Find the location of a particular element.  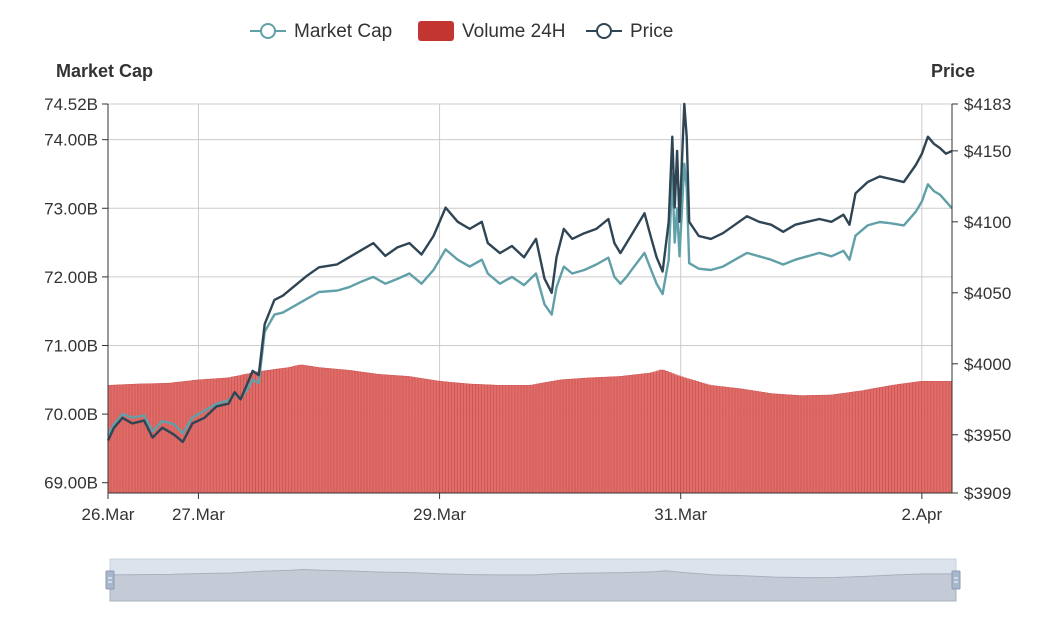

legend: Market Cap Volume 24H Price is located at coordinates (461, 31).